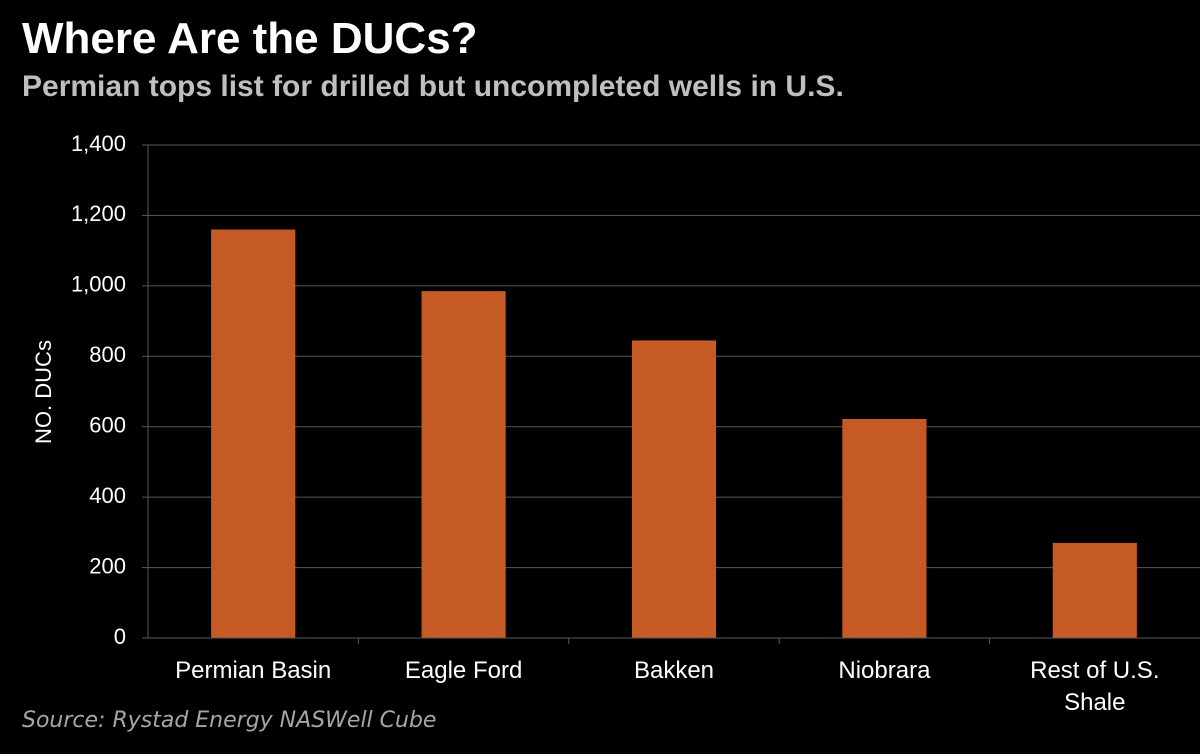  I want to click on y-axis-label: NO. DUCs, so click(43, 392).